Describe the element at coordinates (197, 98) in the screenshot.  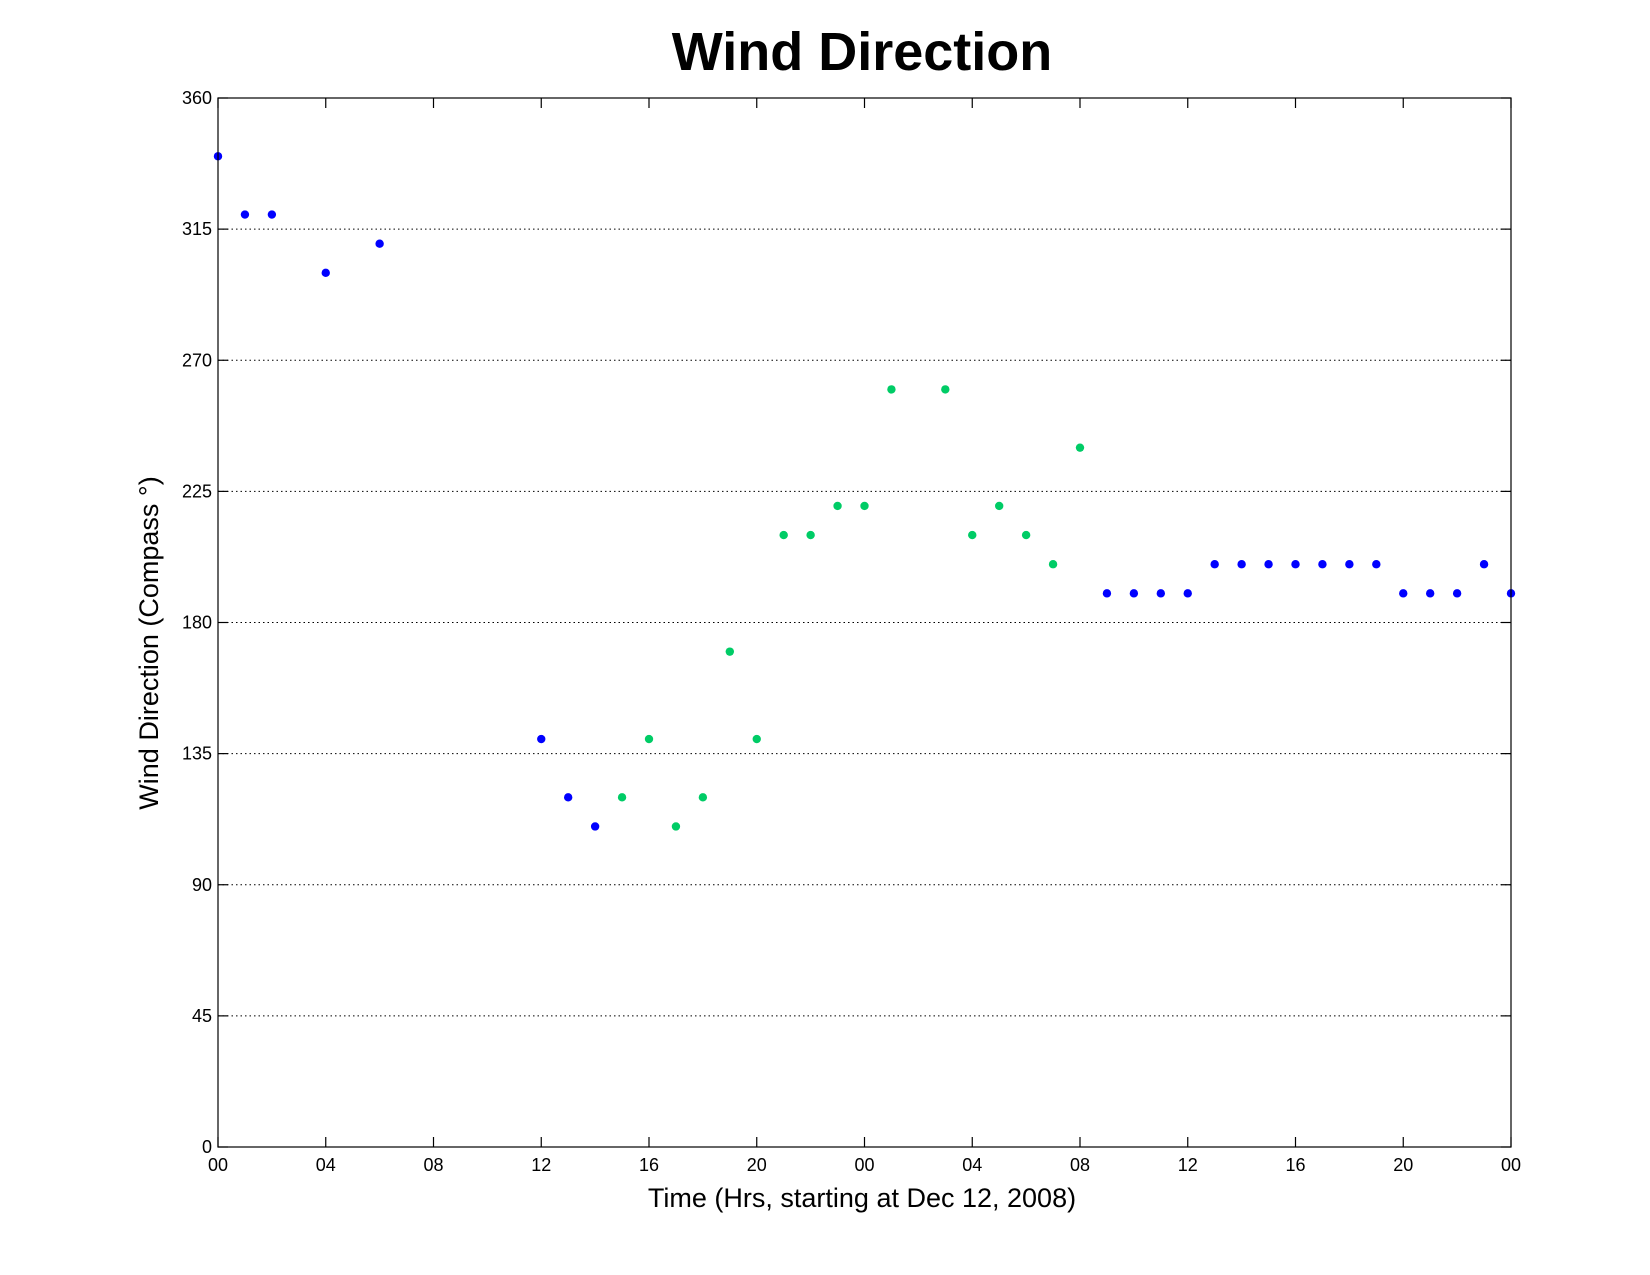
I see `y-tick-label: 360` at that location.